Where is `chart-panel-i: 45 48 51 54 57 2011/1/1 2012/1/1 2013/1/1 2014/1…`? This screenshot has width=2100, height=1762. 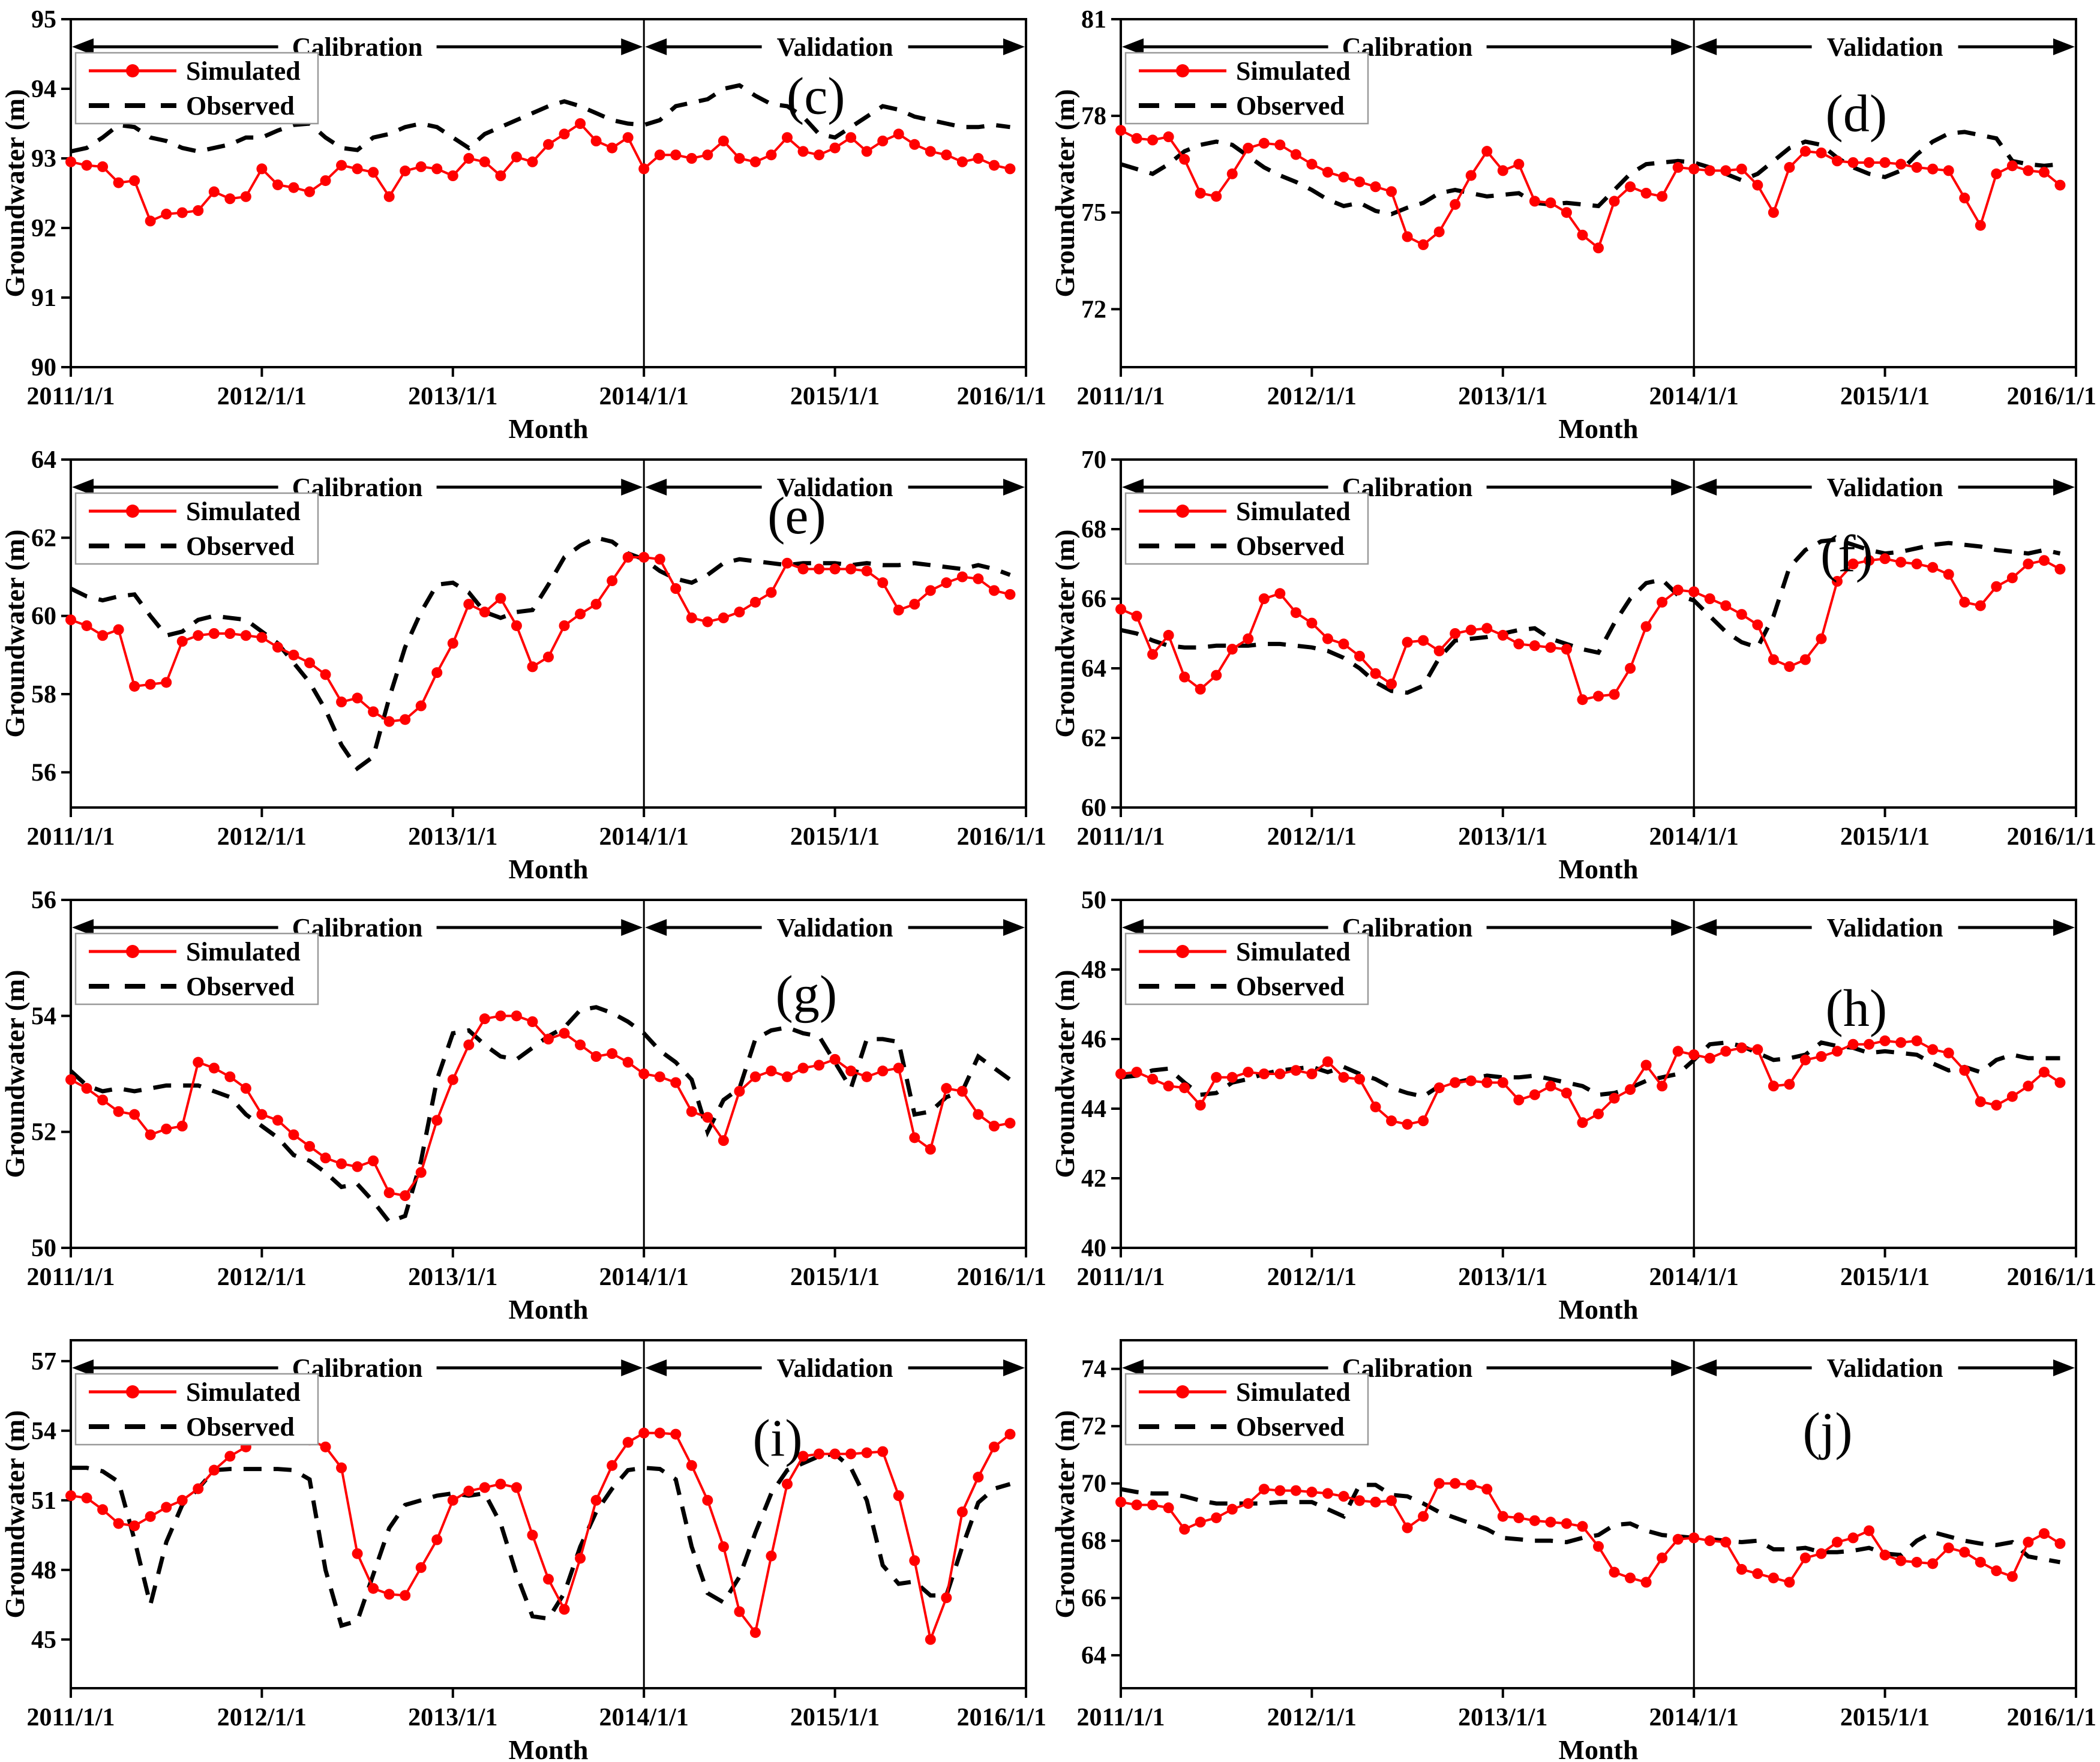 chart-panel-i: 45 48 51 54 57 2011/1/1 2012/1/1 2013/1/1 2014/1… is located at coordinates (525, 1541).